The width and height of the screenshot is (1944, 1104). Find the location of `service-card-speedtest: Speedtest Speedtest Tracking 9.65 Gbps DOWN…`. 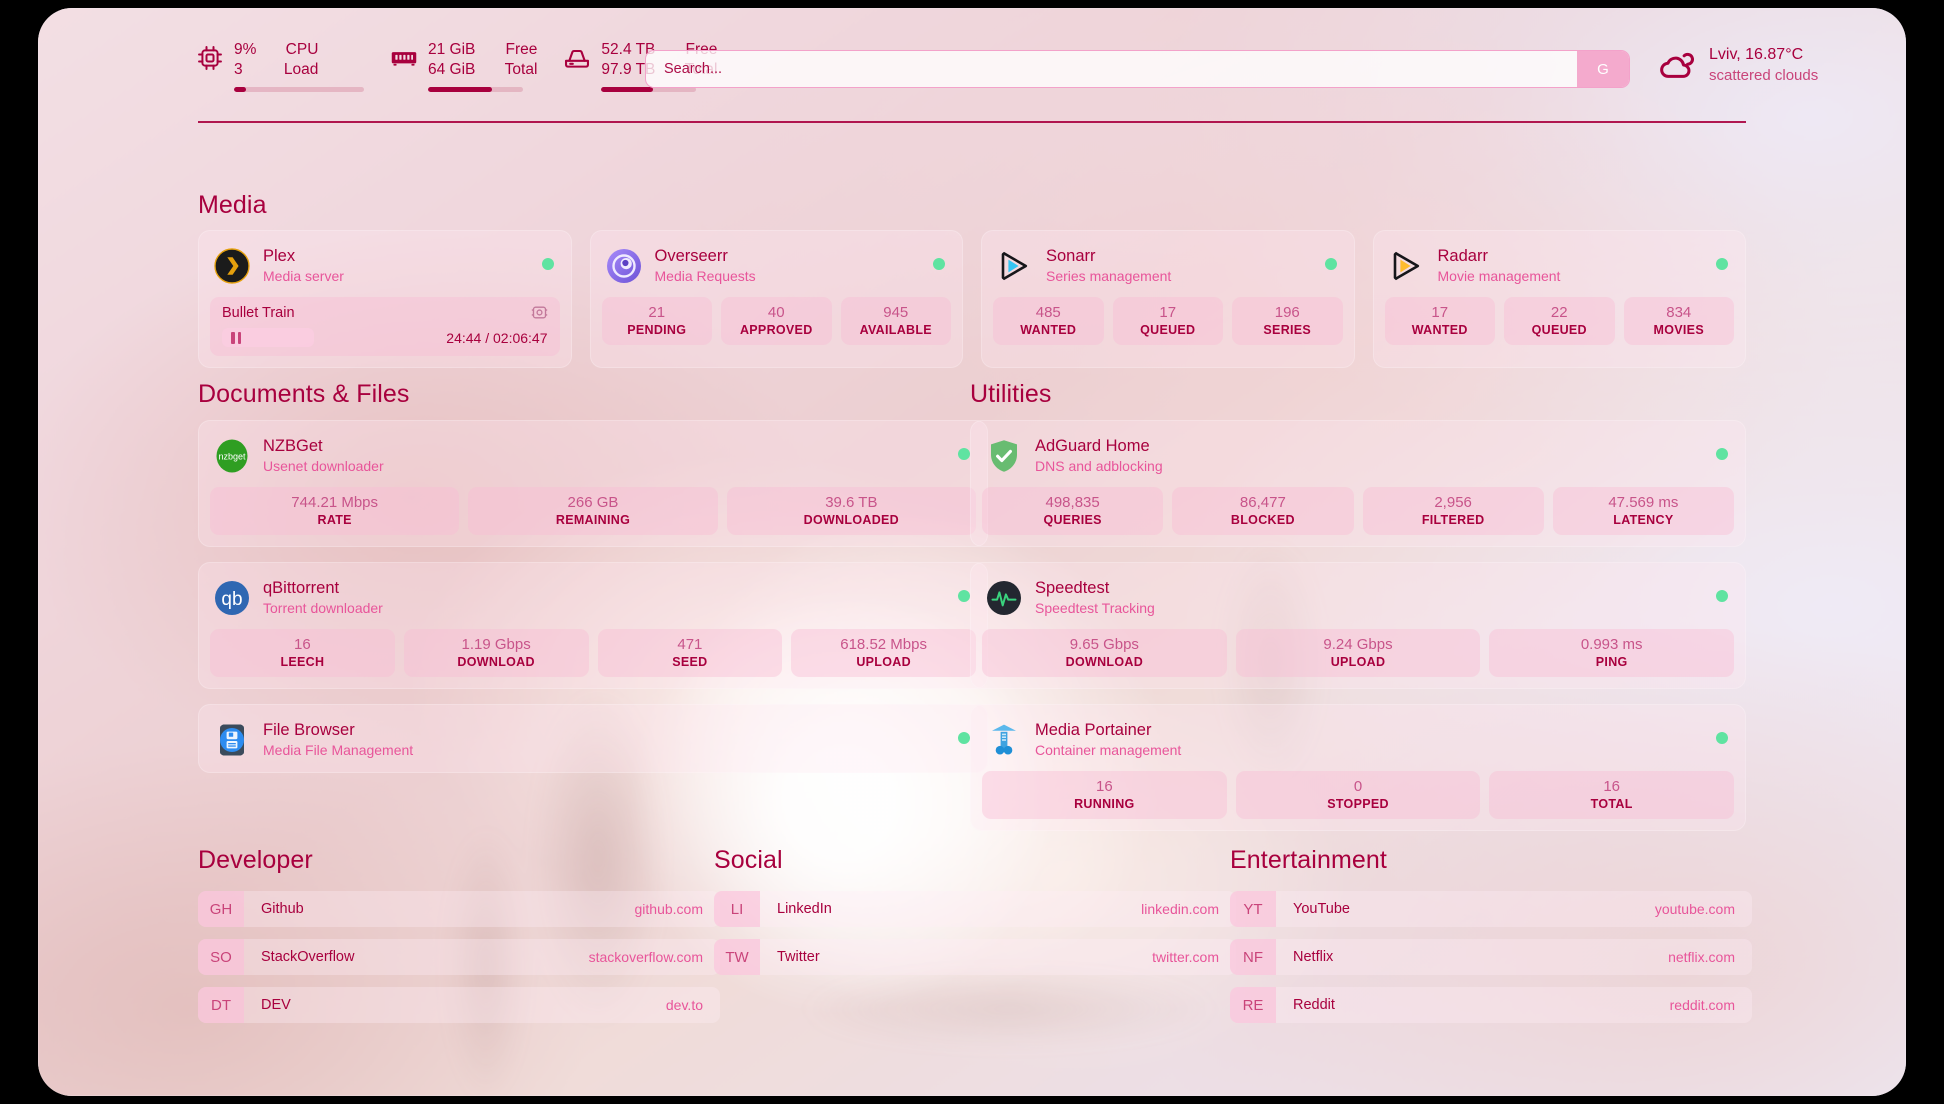

service-card-speedtest: Speedtest Speedtest Tracking 9.65 Gbps DOWN… is located at coordinates (1358, 625).